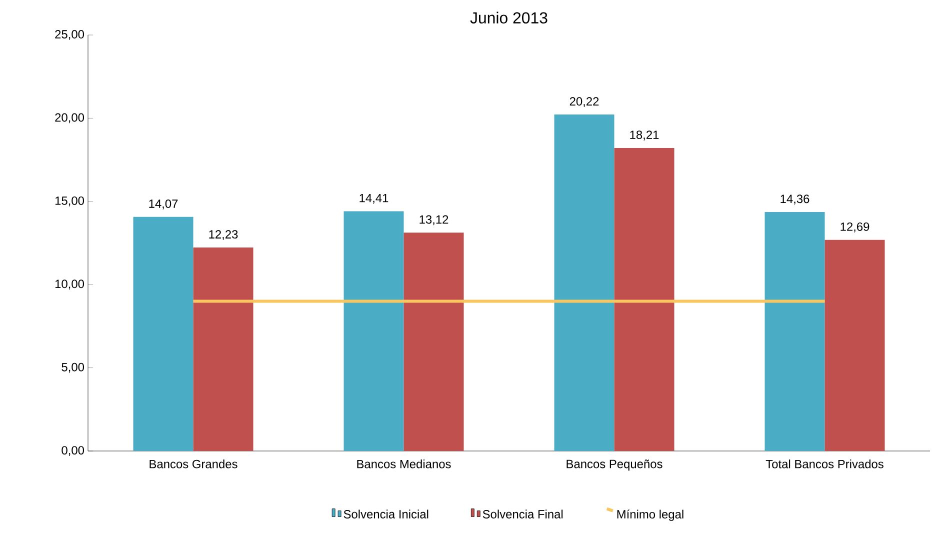 This screenshot has width=944, height=551. What do you see at coordinates (194, 464) in the screenshot?
I see `x-tick-label: Bancos Grandes` at bounding box center [194, 464].